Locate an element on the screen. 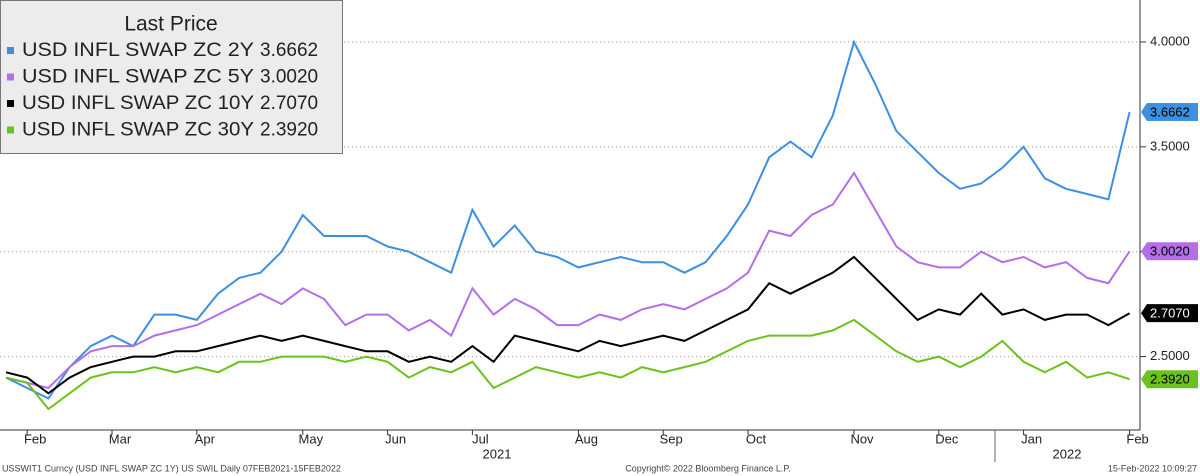 The image size is (1200, 476). legend-label: USD INFL SWAP ZC 5Y is located at coordinates (138, 77).